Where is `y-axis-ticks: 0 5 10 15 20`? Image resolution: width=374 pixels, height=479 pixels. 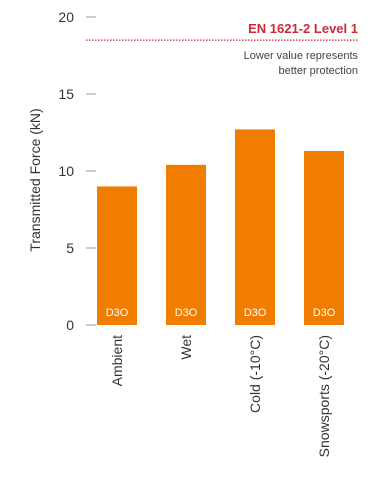
y-axis-ticks: 0 5 10 15 20 is located at coordinates (77, 171).